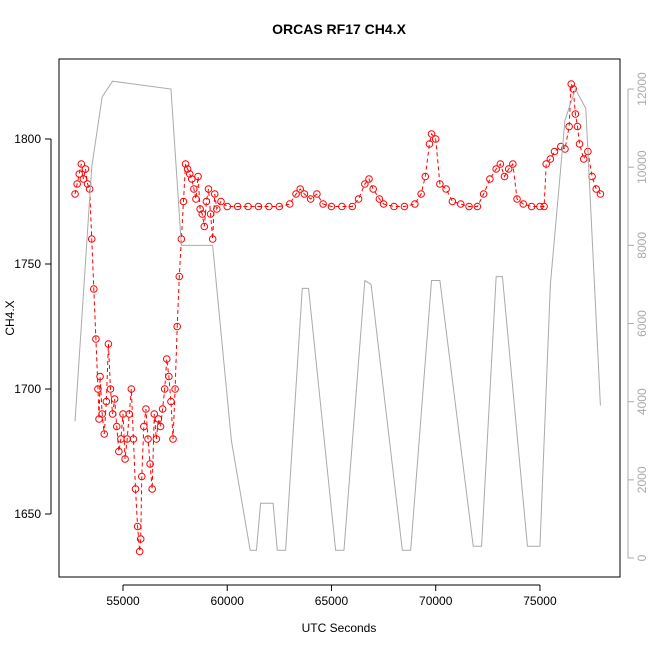 This screenshot has width=650, height=655. Describe the element at coordinates (27, 264) in the screenshot. I see `y-tick-label: 1750` at that location.